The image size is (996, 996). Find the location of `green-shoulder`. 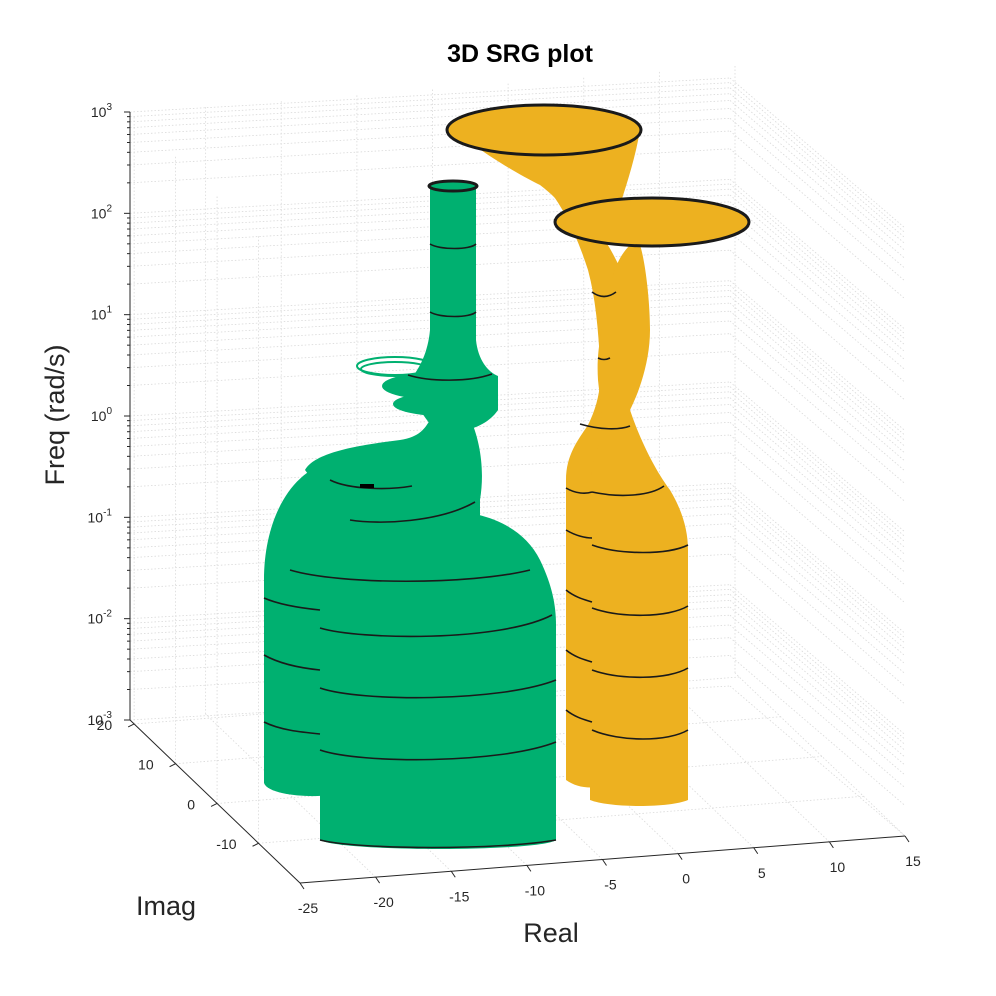

green-shoulder is located at coordinates (393, 470).